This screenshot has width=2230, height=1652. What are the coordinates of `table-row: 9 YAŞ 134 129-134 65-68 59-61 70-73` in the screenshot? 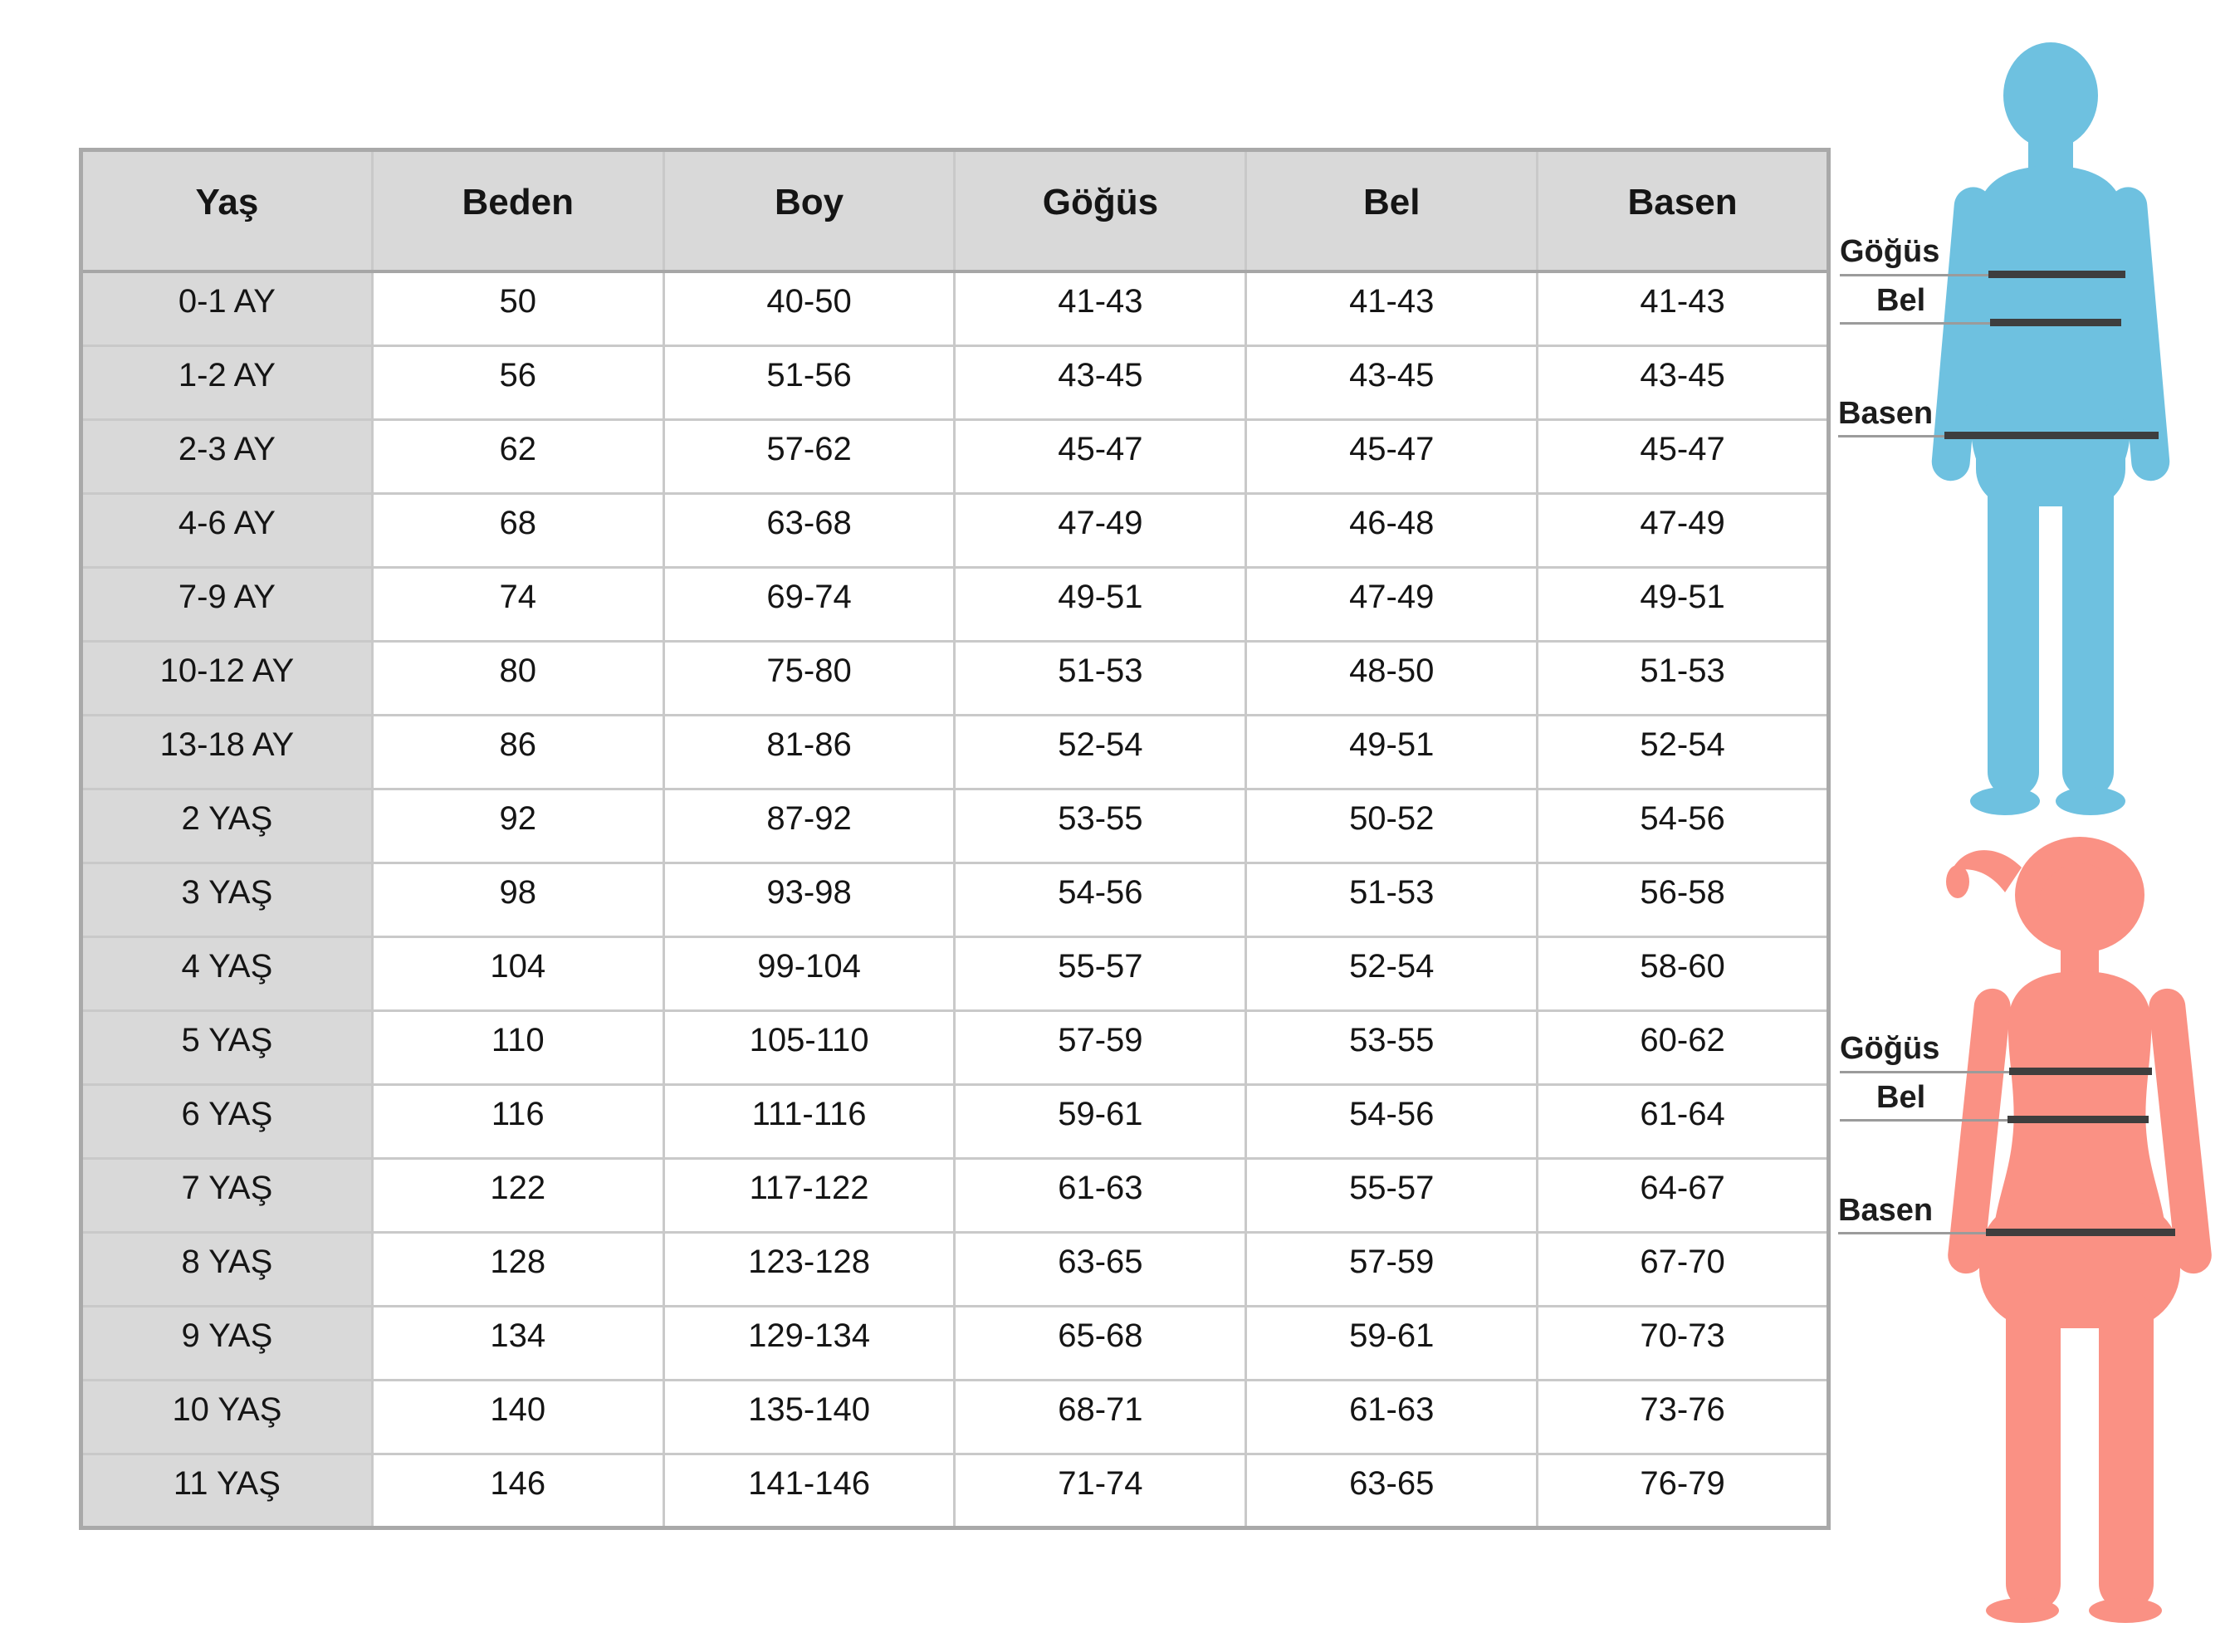 It's located at (955, 1342).